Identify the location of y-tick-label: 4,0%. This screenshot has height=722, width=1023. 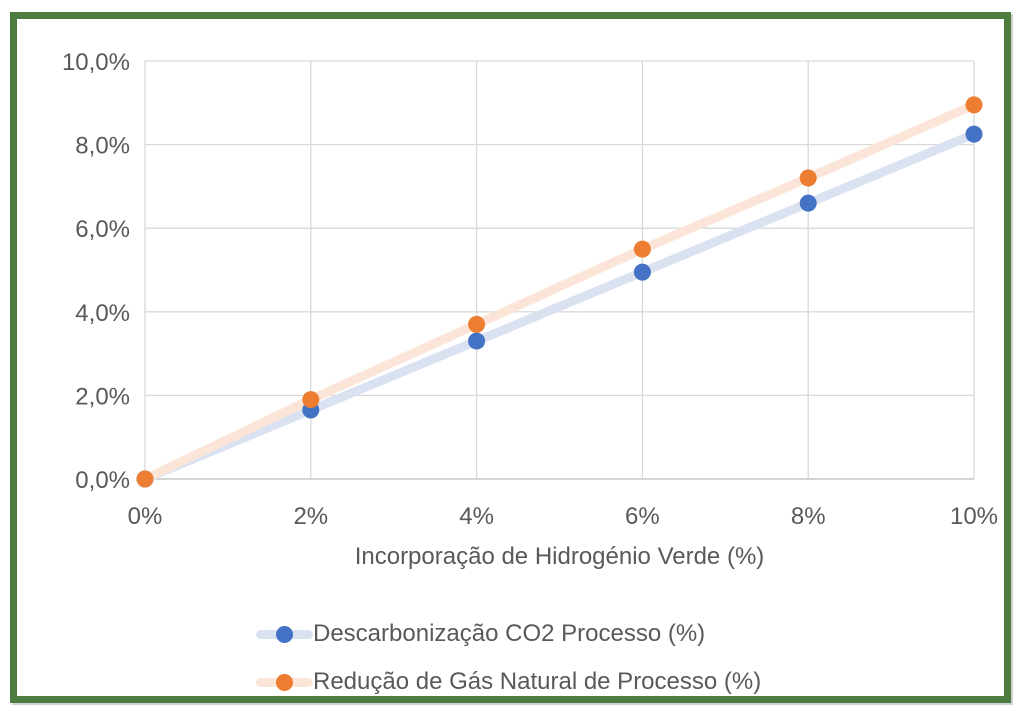
(102, 313).